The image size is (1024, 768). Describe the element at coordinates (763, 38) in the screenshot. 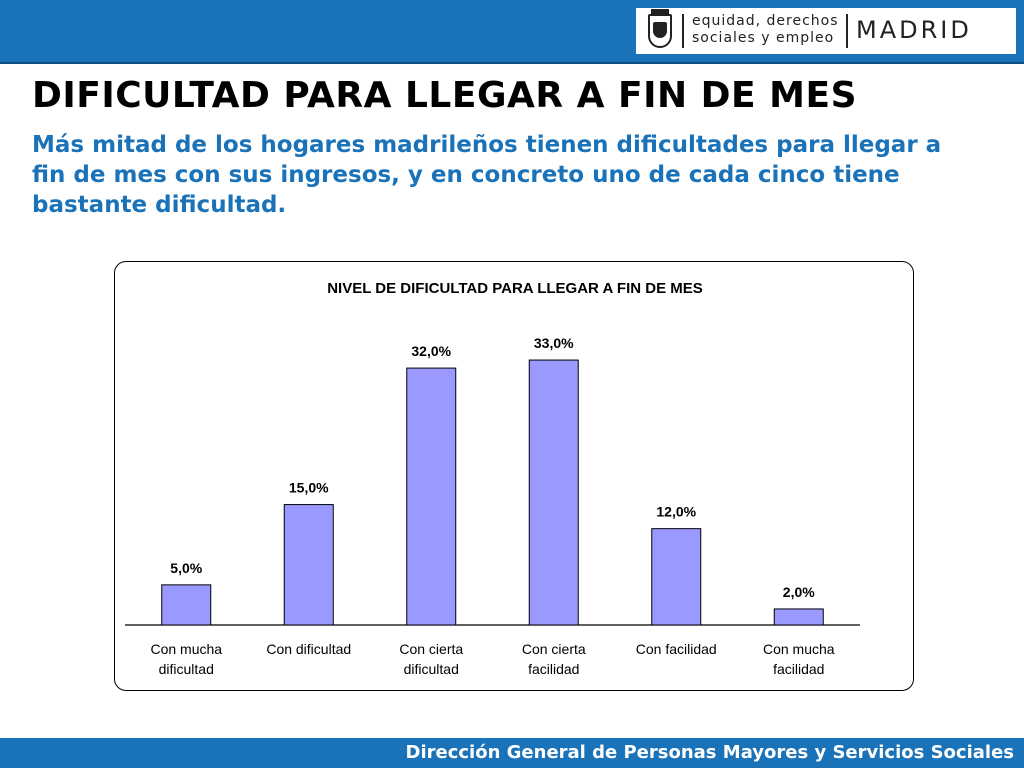

I see `logo-department-line-2: sociales y empleo` at that location.